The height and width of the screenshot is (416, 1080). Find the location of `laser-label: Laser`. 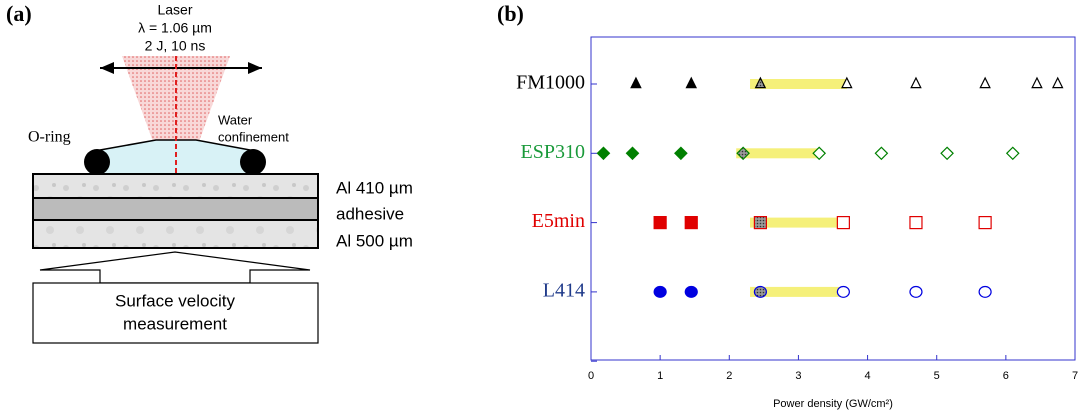

laser-label: Laser is located at coordinates (174, 10).